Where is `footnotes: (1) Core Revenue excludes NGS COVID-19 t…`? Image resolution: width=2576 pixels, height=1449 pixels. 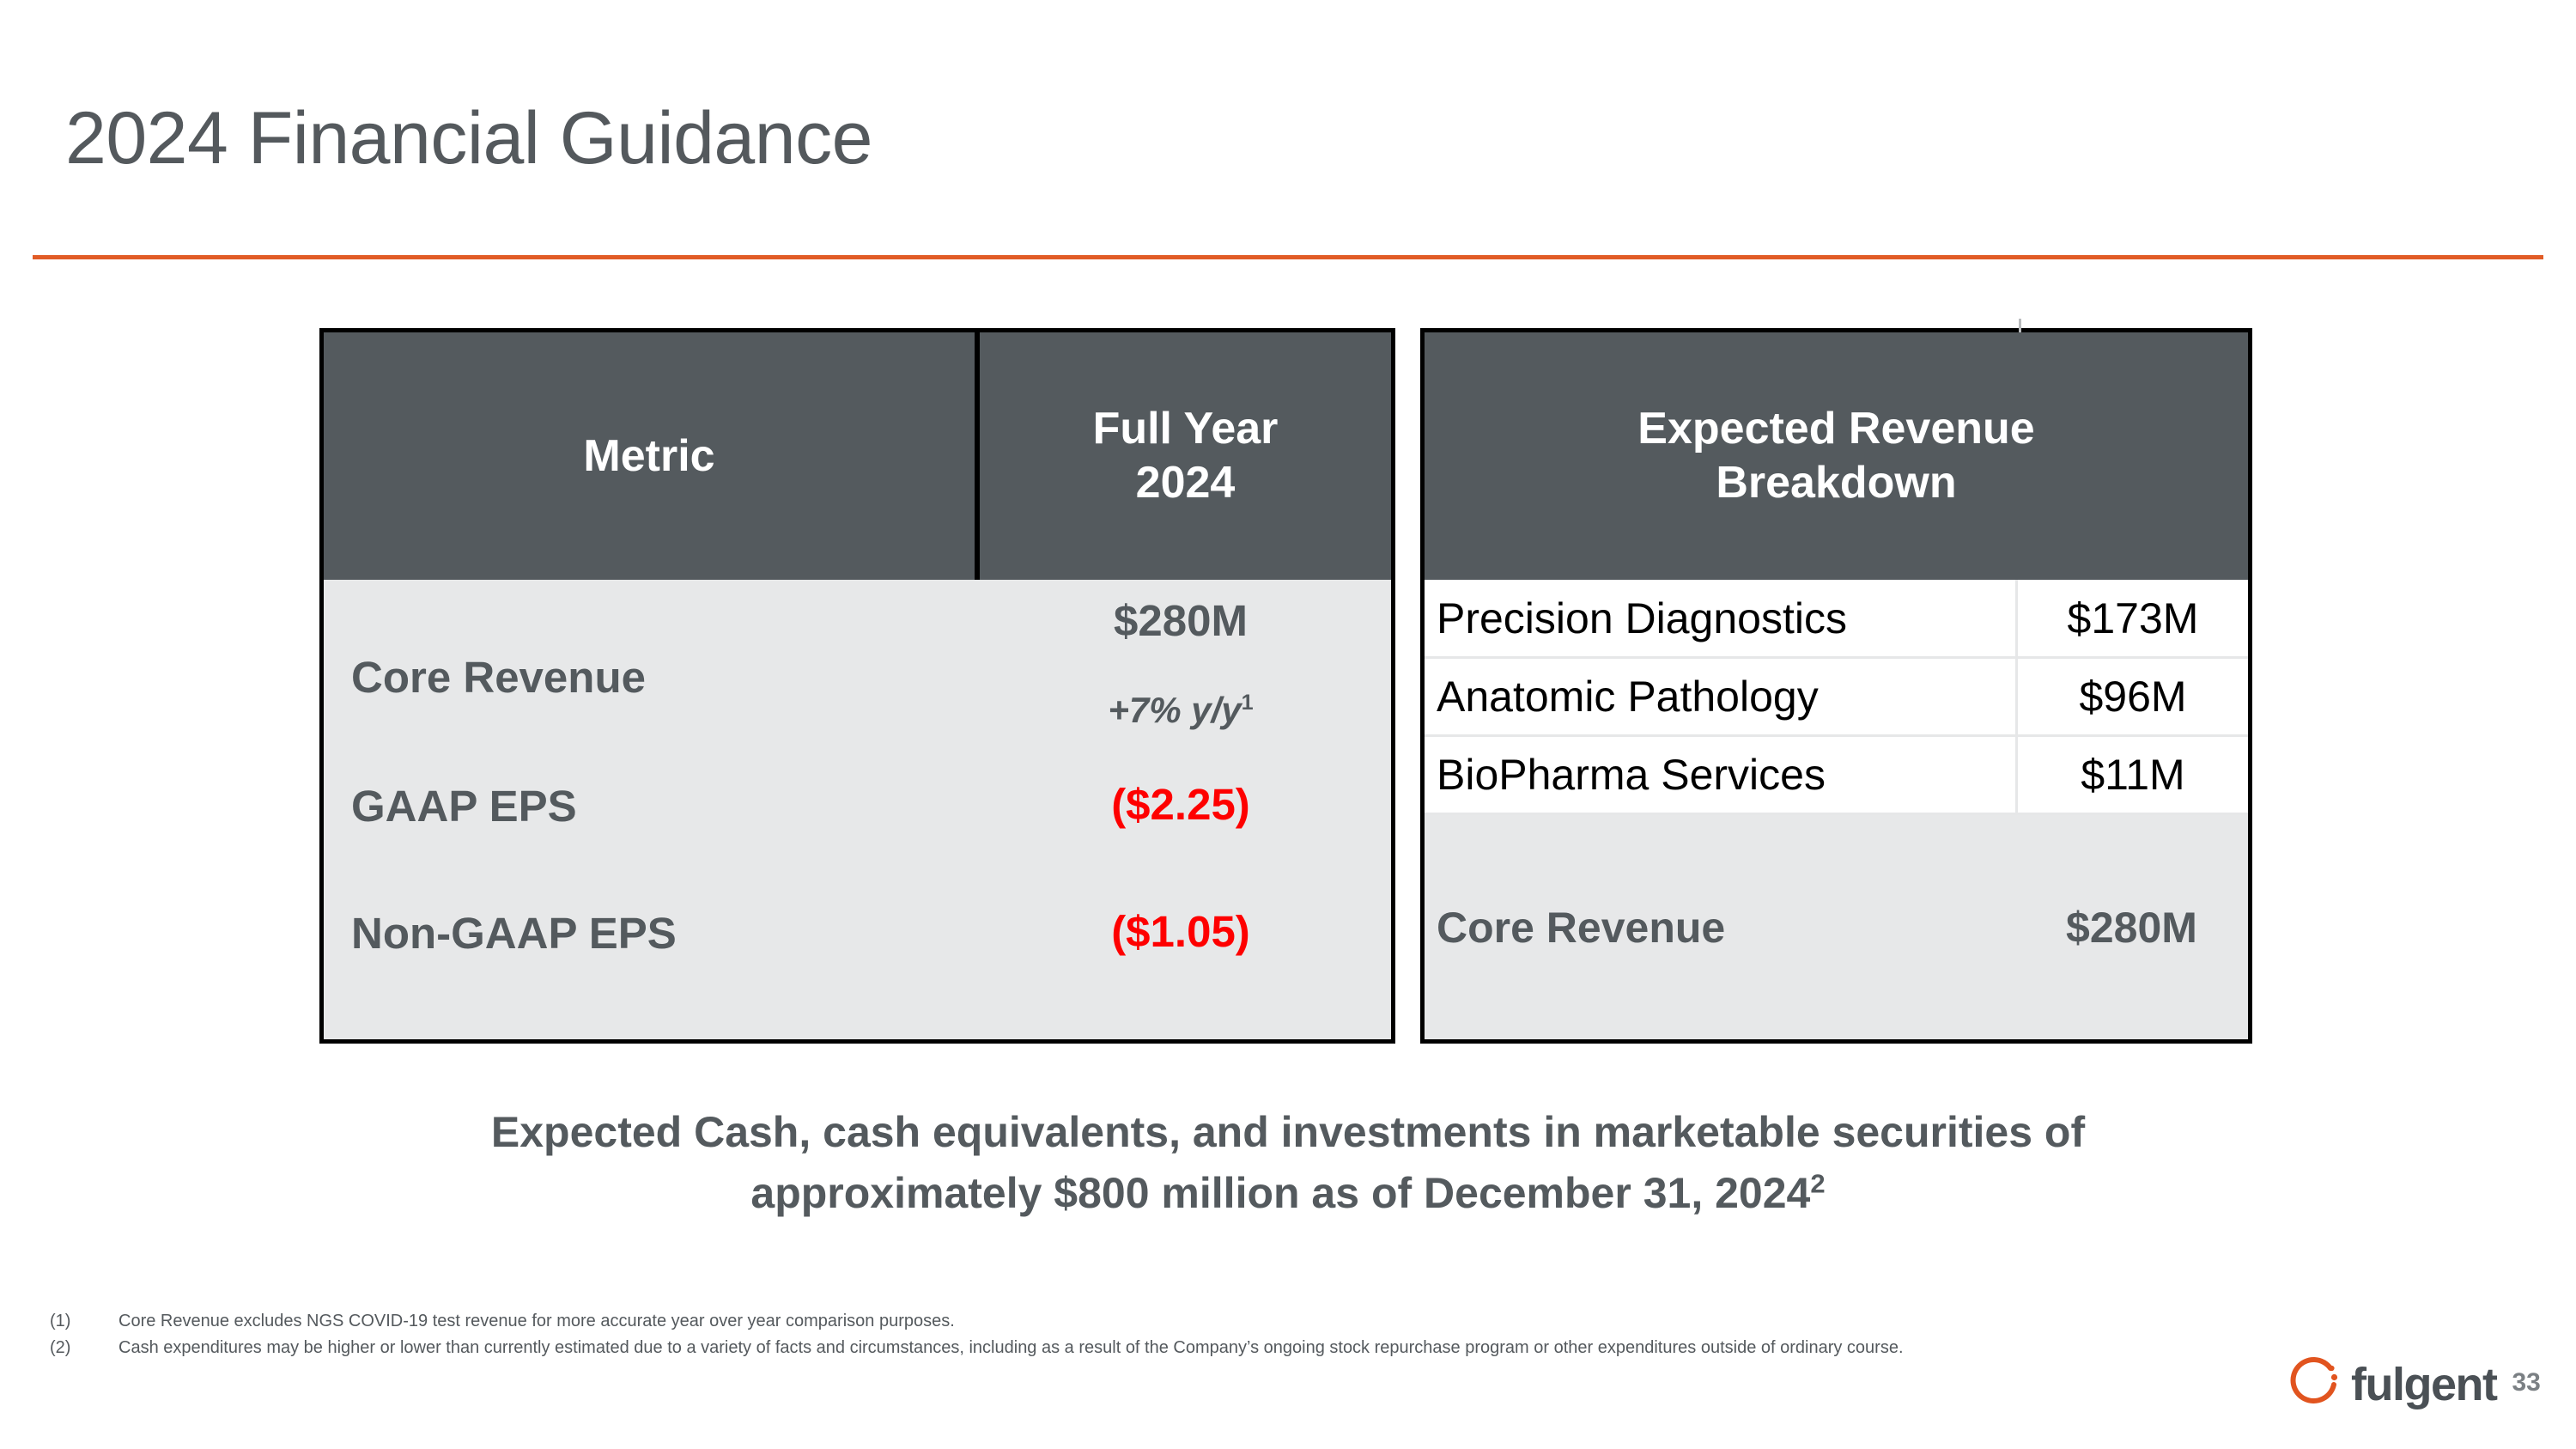 footnotes: (1) Core Revenue excludes NGS COVID-19 t… is located at coordinates (1166, 1334).